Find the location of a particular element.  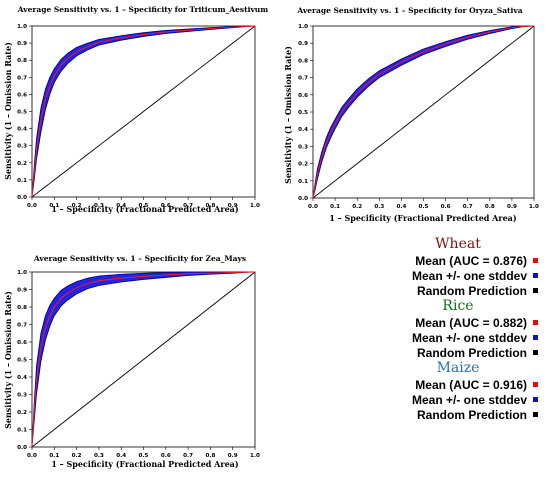

legend-item-rice-mean: Mean (AUC = 0.882) is located at coordinates (447, 322).